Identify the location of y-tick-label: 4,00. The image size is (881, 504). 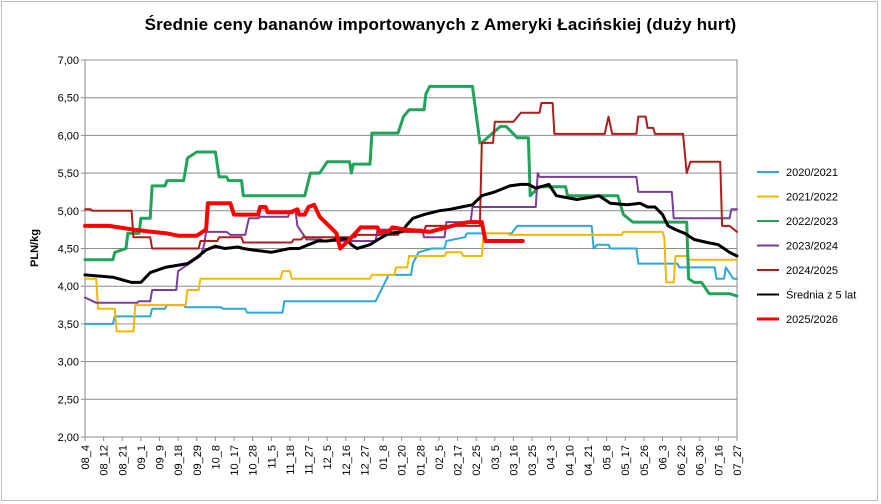
(68, 287).